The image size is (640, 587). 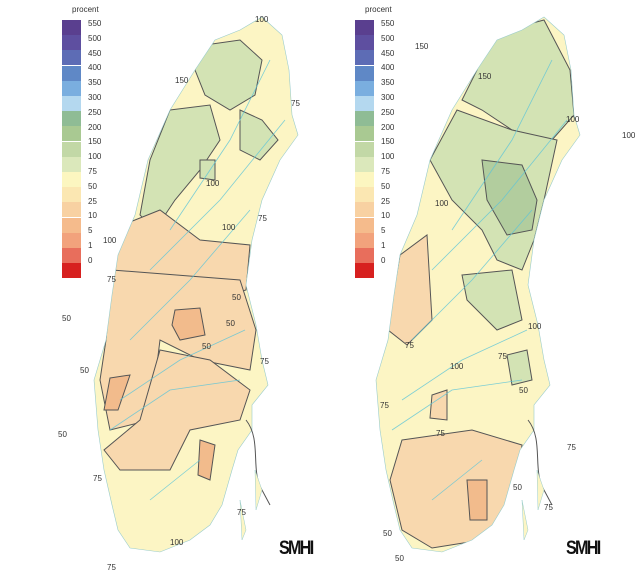 I want to click on legend-label: 250, so click(x=95, y=112).